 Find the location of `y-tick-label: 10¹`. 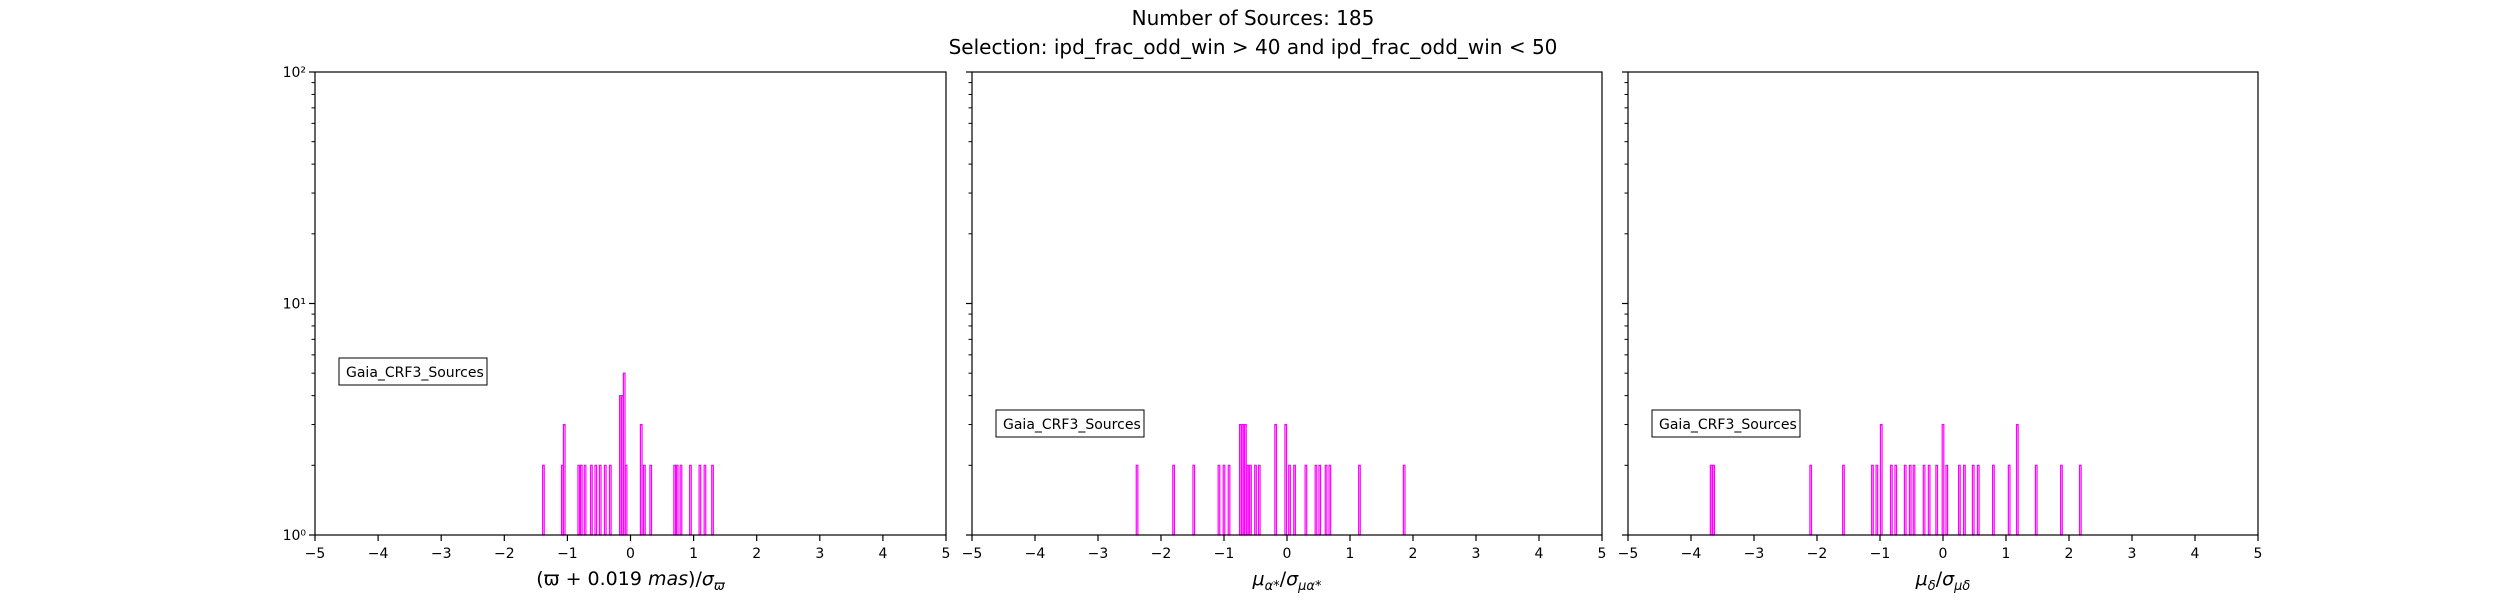

y-tick-label: 10¹ is located at coordinates (294, 305).